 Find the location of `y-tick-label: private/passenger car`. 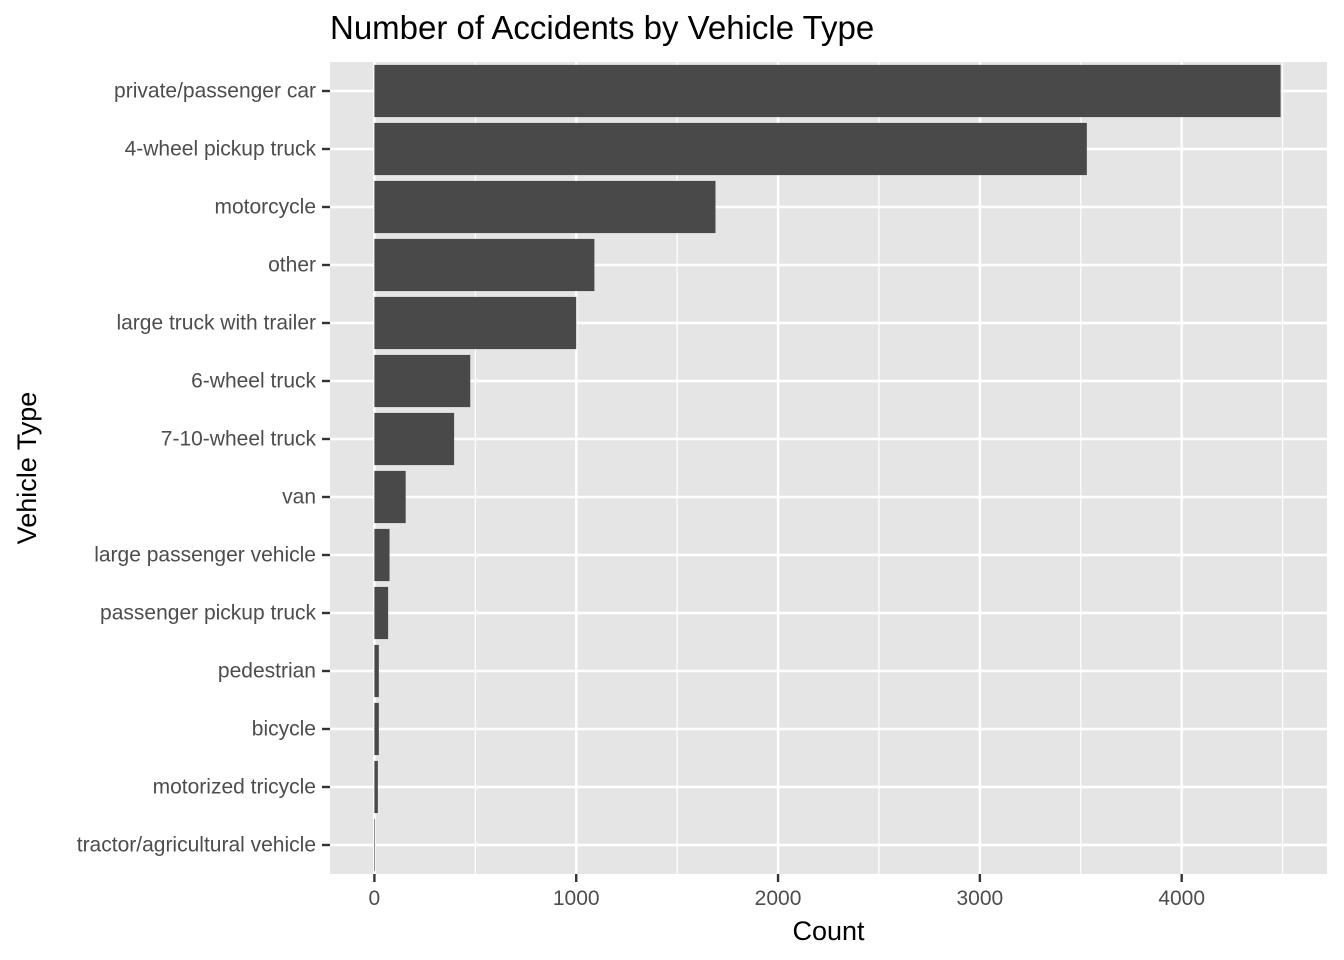

y-tick-label: private/passenger car is located at coordinates (215, 91).